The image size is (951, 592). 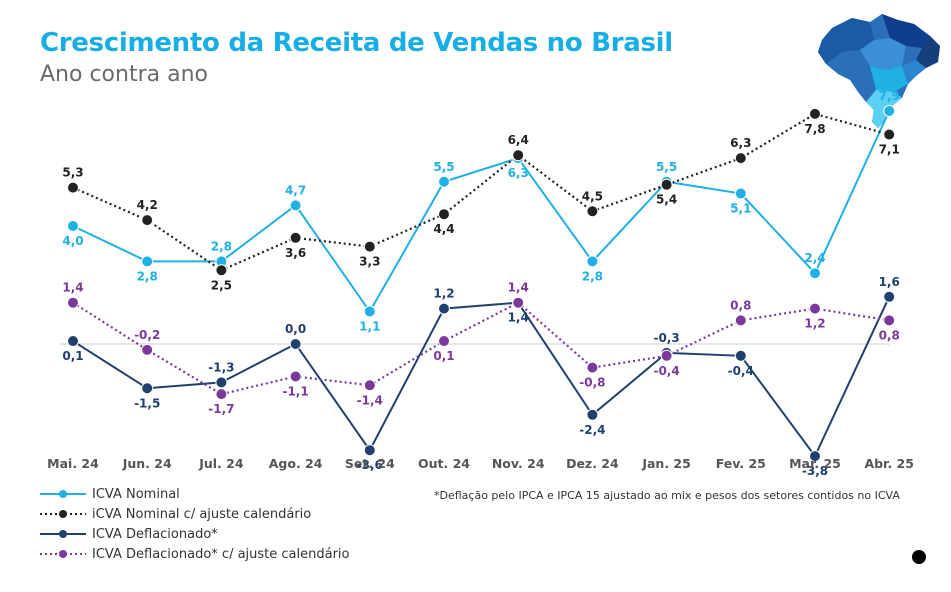 I want to click on x-tick-label: Jan. 25, so click(x=665, y=463).